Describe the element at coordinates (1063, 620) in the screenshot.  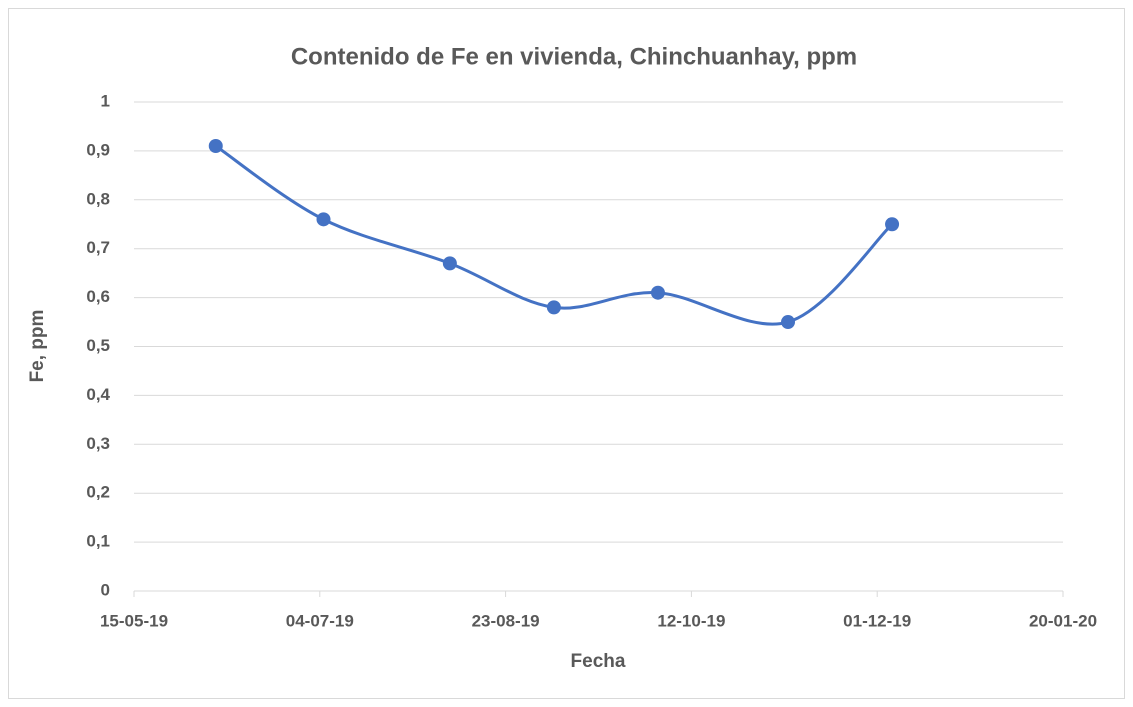
I see `x-tick-label: 20-01-20` at that location.